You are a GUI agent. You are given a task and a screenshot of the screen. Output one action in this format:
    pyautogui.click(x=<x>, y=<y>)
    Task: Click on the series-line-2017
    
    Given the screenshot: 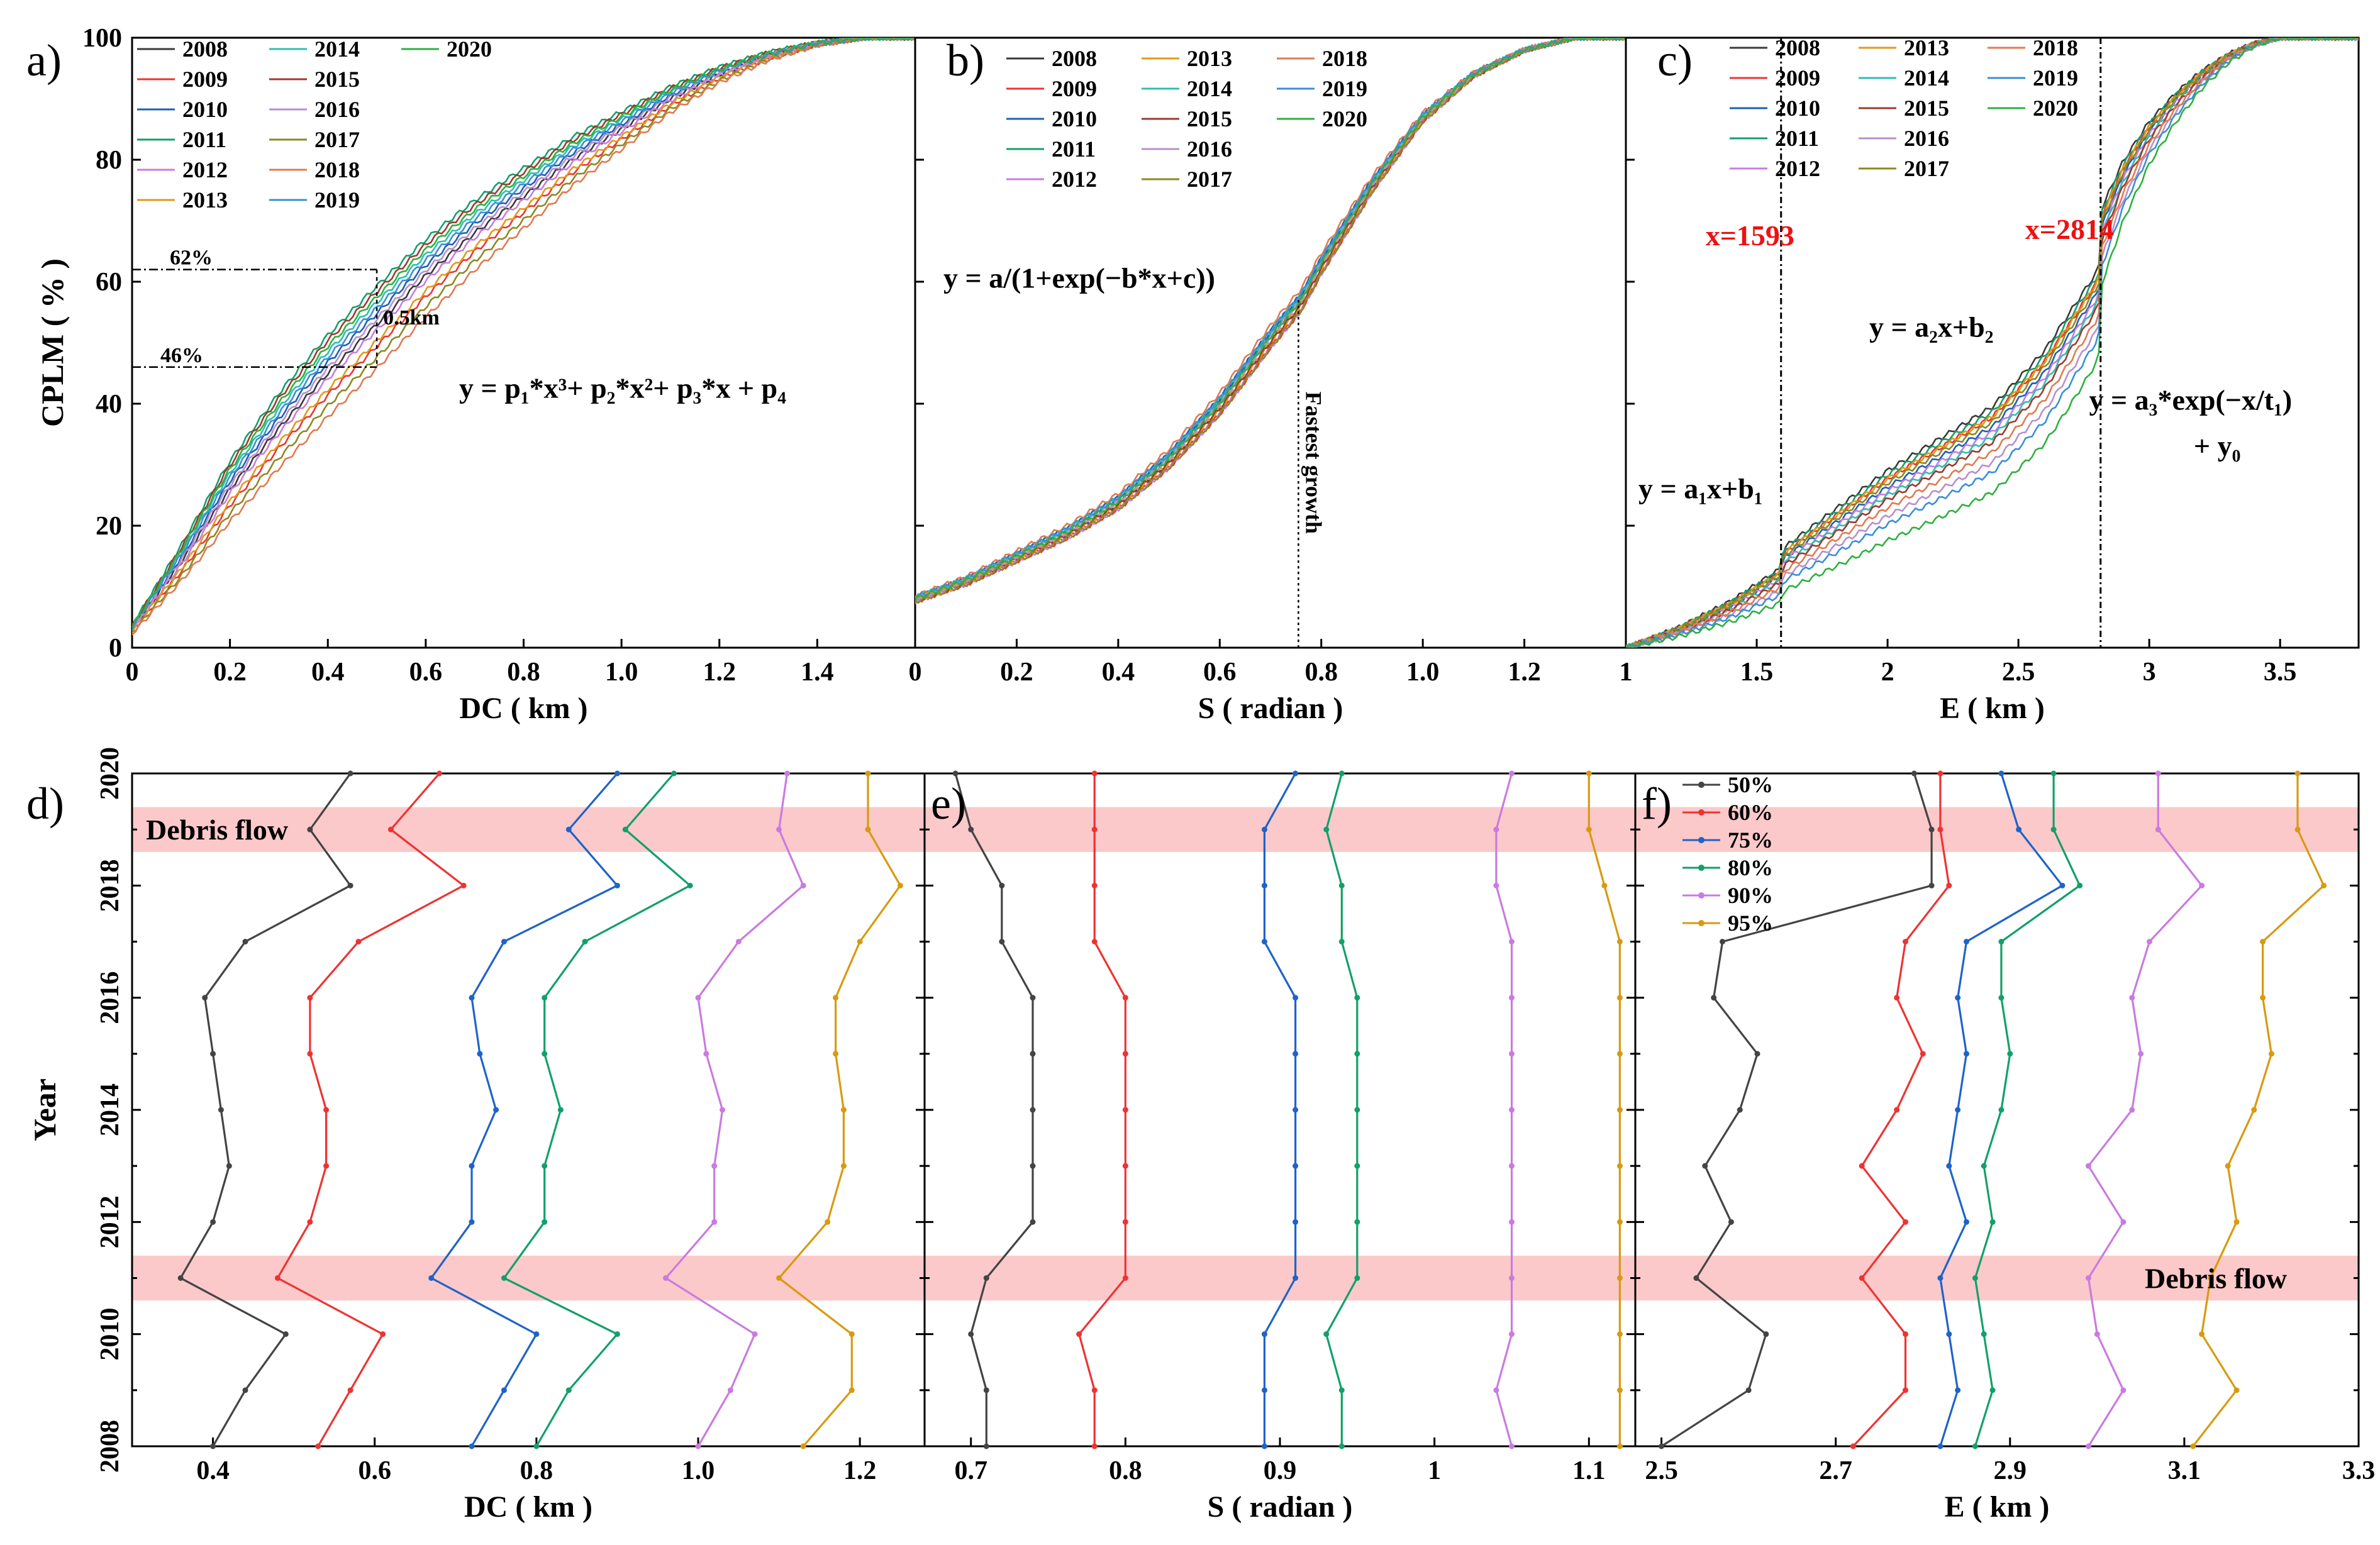 What is the action you would take?
    pyautogui.click(x=1992, y=343)
    